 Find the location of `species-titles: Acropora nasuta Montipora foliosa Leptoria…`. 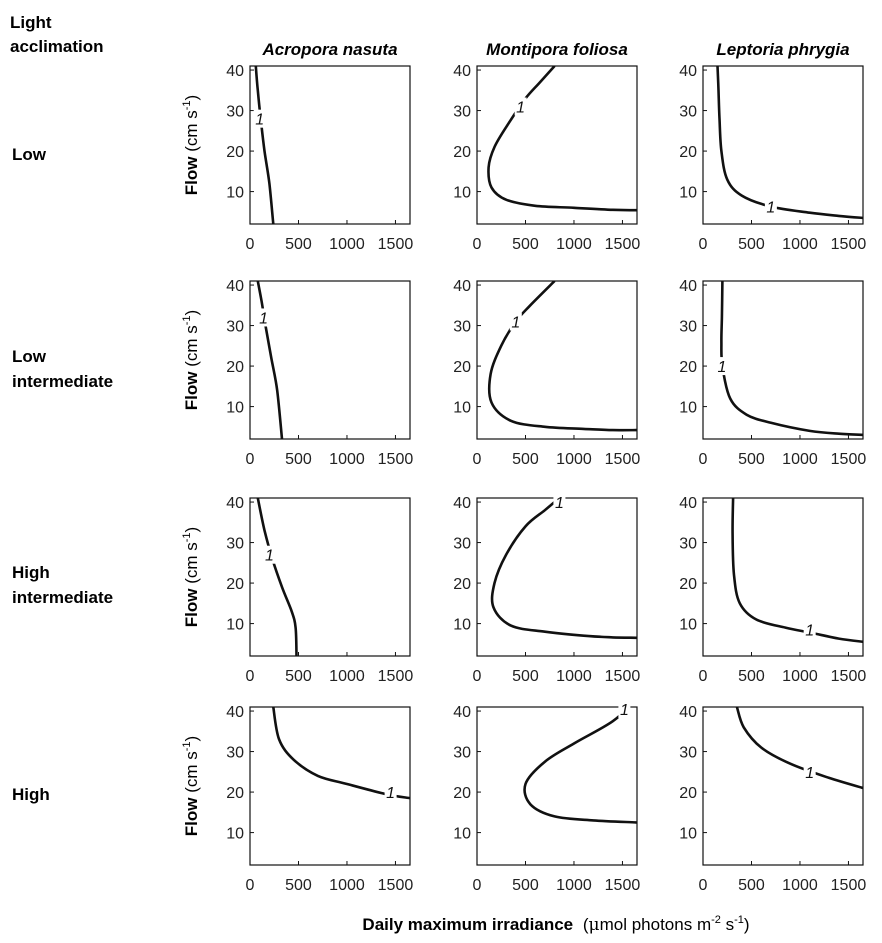

species-titles: Acropora nasuta Montipora foliosa Leptoria… is located at coordinates (555, 49).